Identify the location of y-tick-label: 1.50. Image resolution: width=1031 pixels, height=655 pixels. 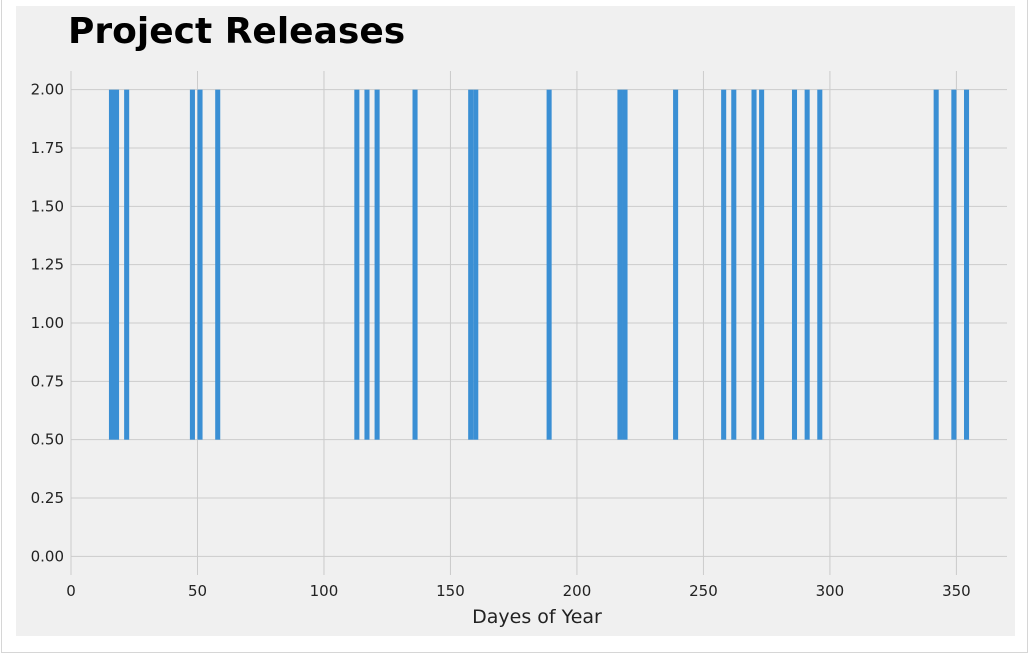
(47, 206).